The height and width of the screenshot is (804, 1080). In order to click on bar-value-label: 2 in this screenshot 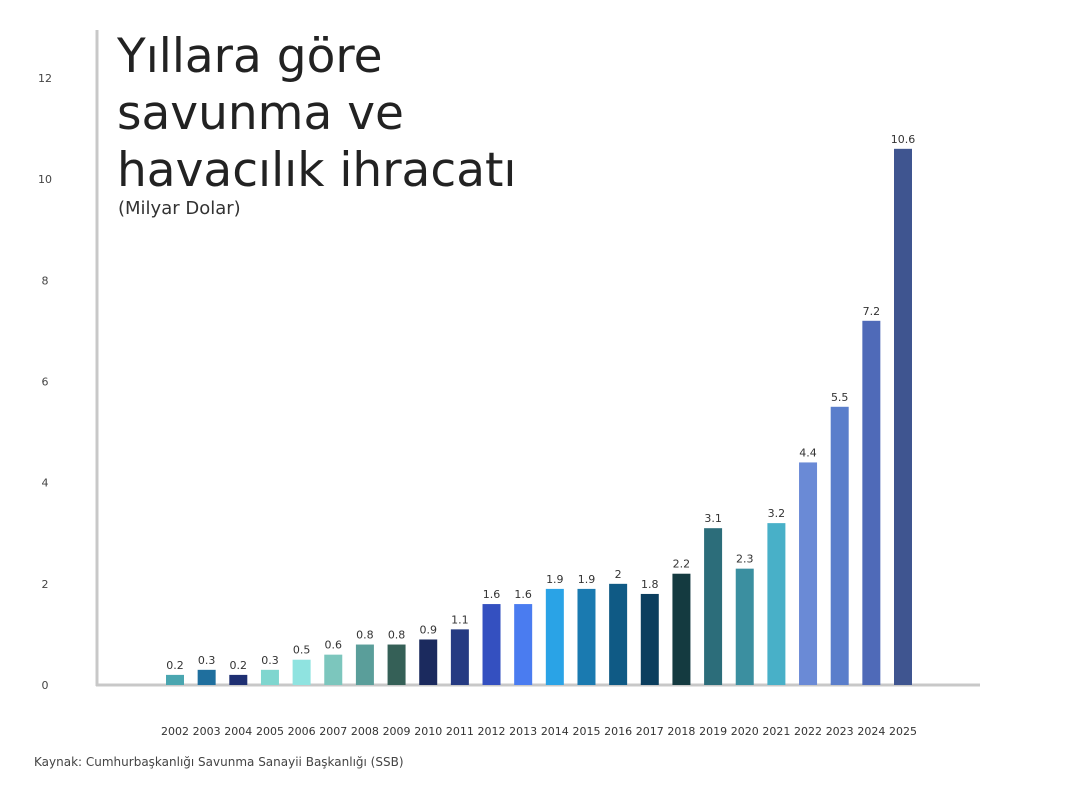, I will do `click(618, 574)`.